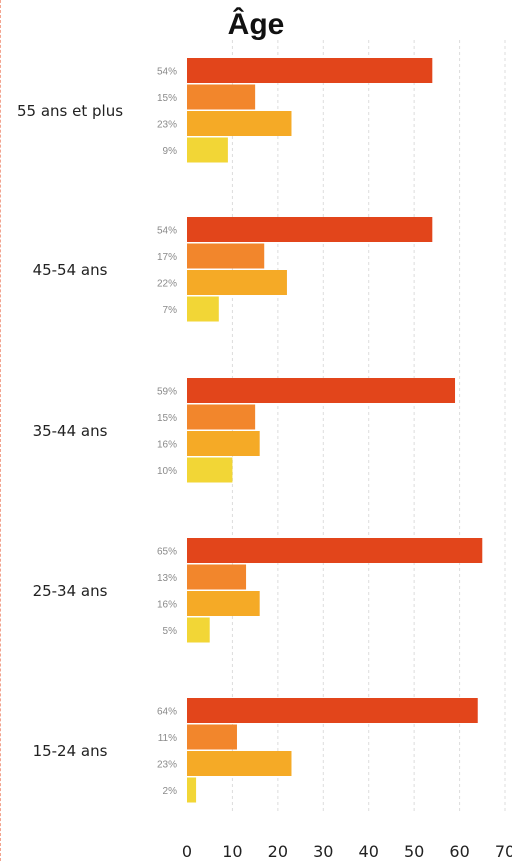  I want to click on bar-value-label: 22%, so click(167, 284).